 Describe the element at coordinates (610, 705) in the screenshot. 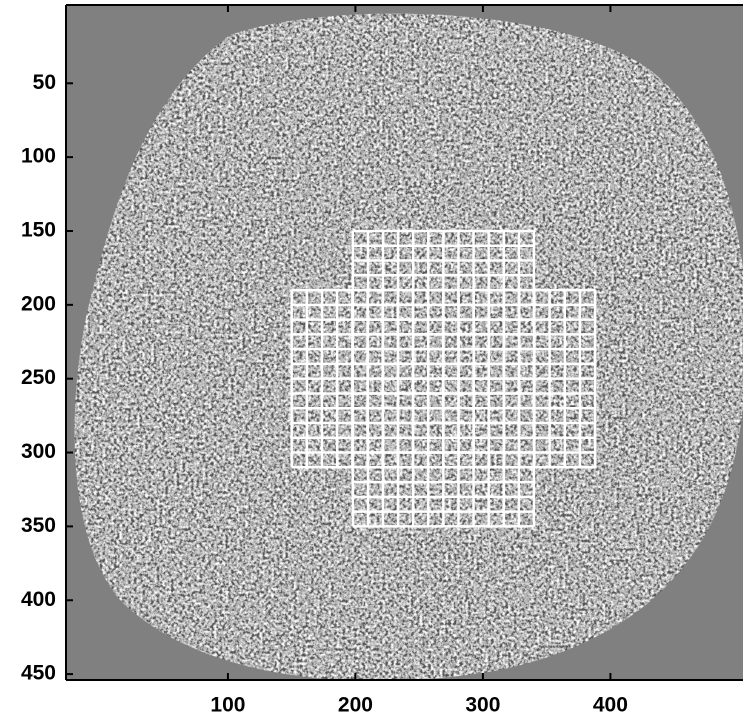

I see `x-tick-label: 400` at that location.